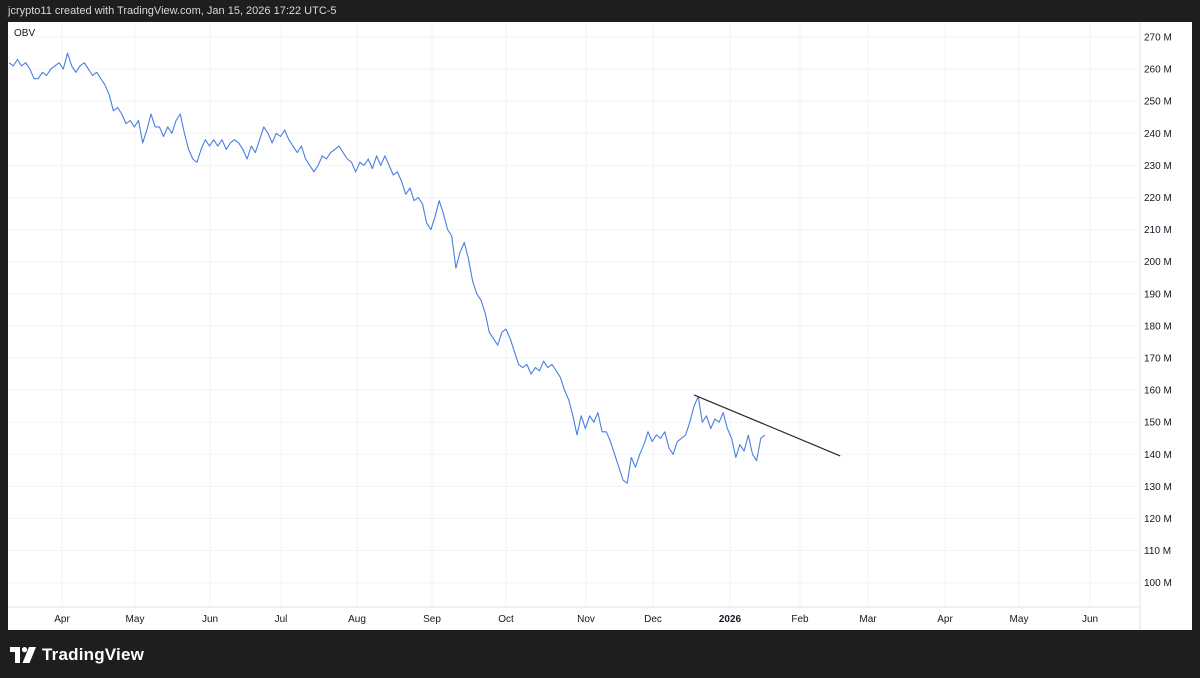  Describe the element at coordinates (600, 654) in the screenshot. I see `footer-bar: TradingView` at that location.